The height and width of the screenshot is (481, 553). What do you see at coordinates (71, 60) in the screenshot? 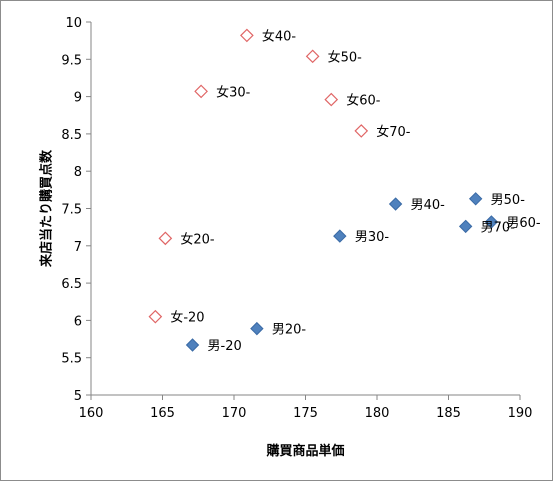
I see `y-tick-label: 9.5` at bounding box center [71, 60].